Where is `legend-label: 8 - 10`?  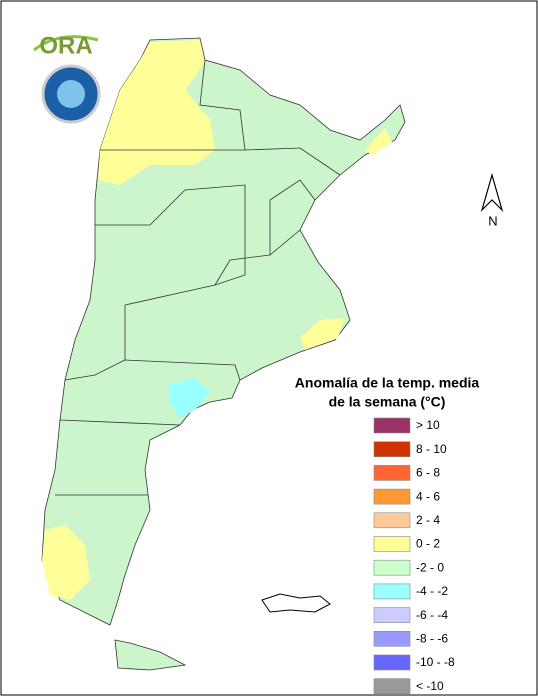 legend-label: 8 - 10 is located at coordinates (431, 449).